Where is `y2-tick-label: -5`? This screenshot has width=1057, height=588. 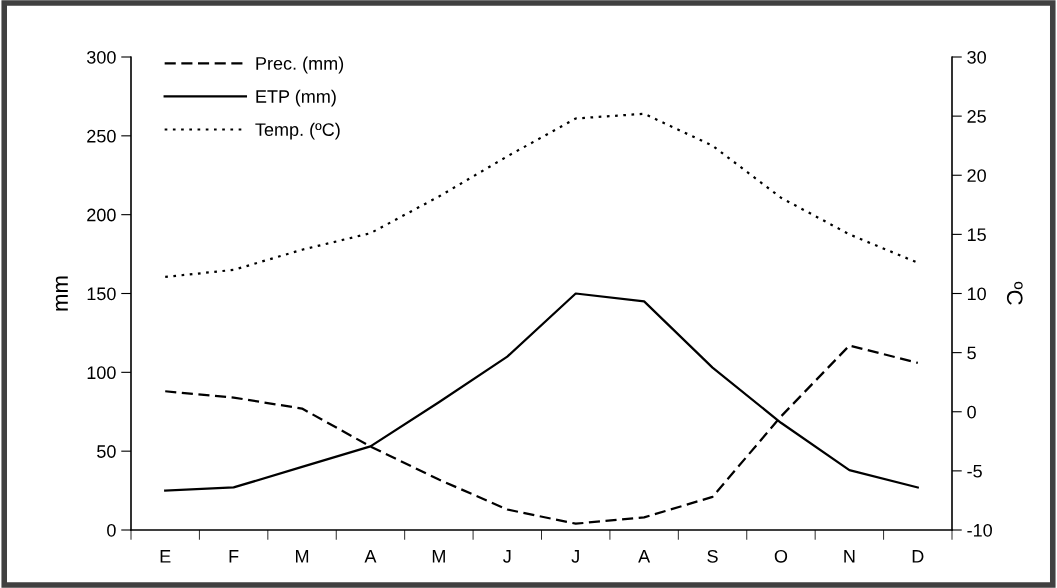 y2-tick-label: -5 is located at coordinates (974, 471).